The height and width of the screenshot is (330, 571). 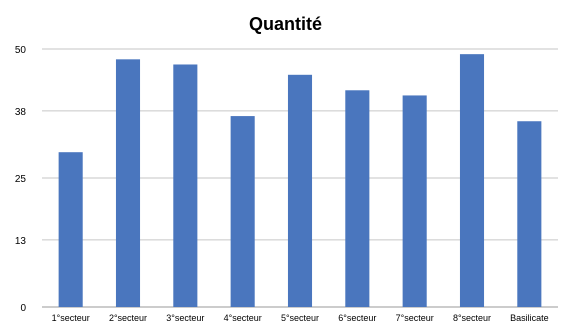 I want to click on x-tick-label: 6°secteur, so click(x=357, y=318).